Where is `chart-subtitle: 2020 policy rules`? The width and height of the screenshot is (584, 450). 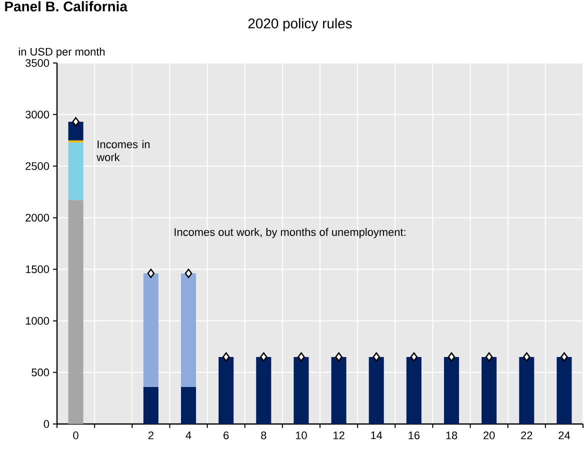 chart-subtitle: 2020 policy rules is located at coordinates (300, 25).